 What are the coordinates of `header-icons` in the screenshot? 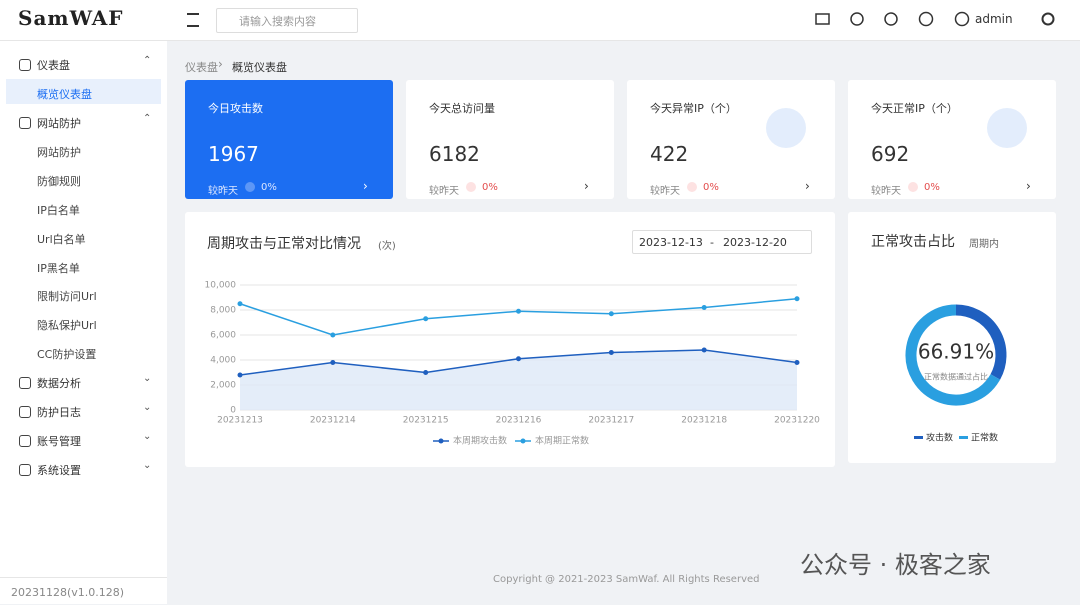 It's located at (935, 19).